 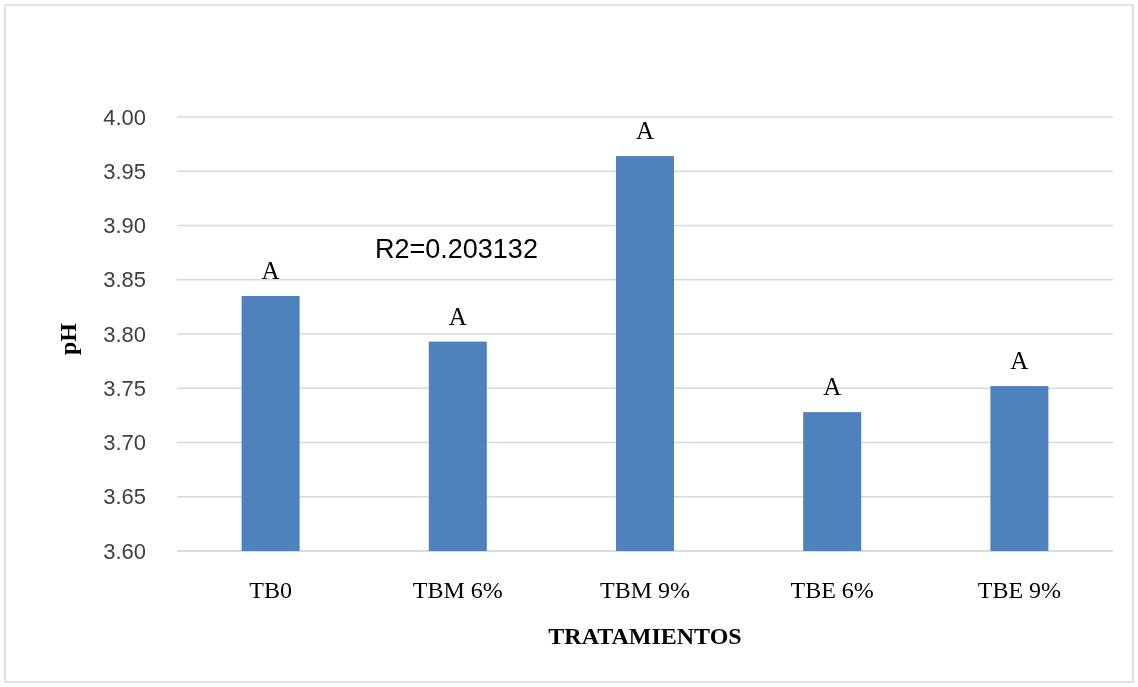 I want to click on annotation: R2=0.203132, so click(x=456, y=249).